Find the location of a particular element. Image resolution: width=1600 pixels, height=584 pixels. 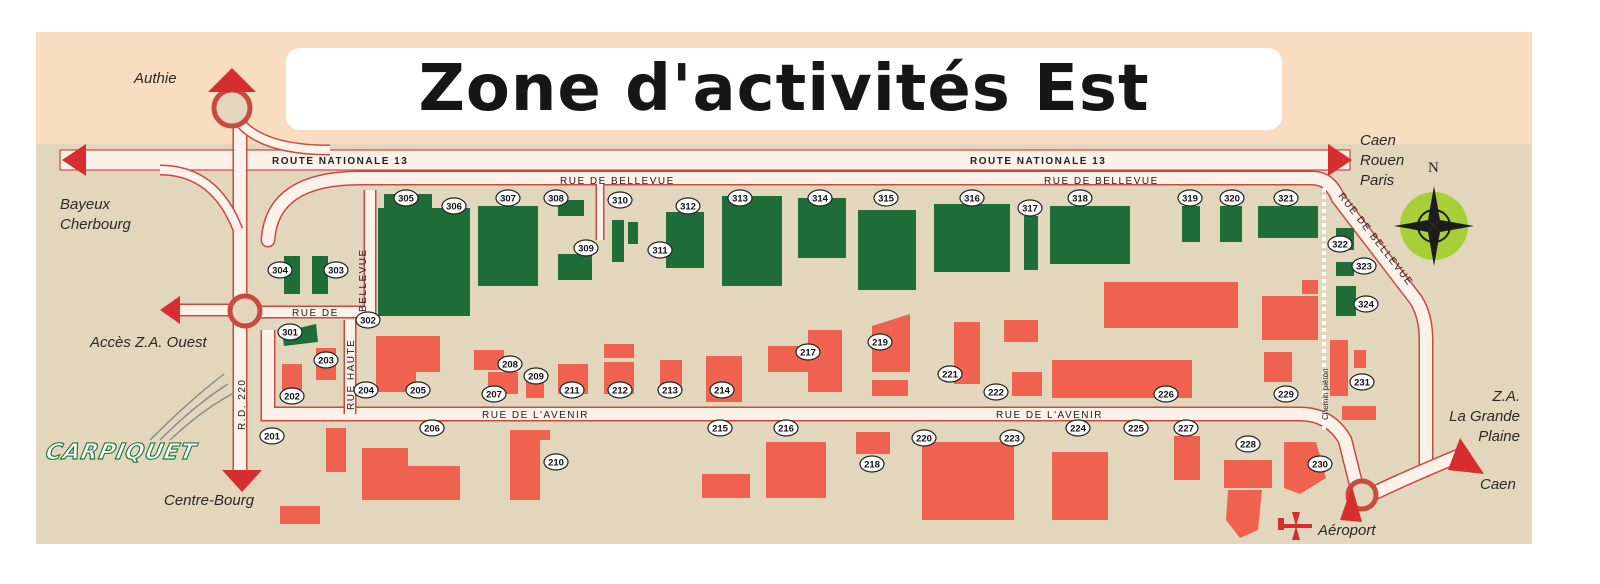

parcel-211: 211 is located at coordinates (572, 390).